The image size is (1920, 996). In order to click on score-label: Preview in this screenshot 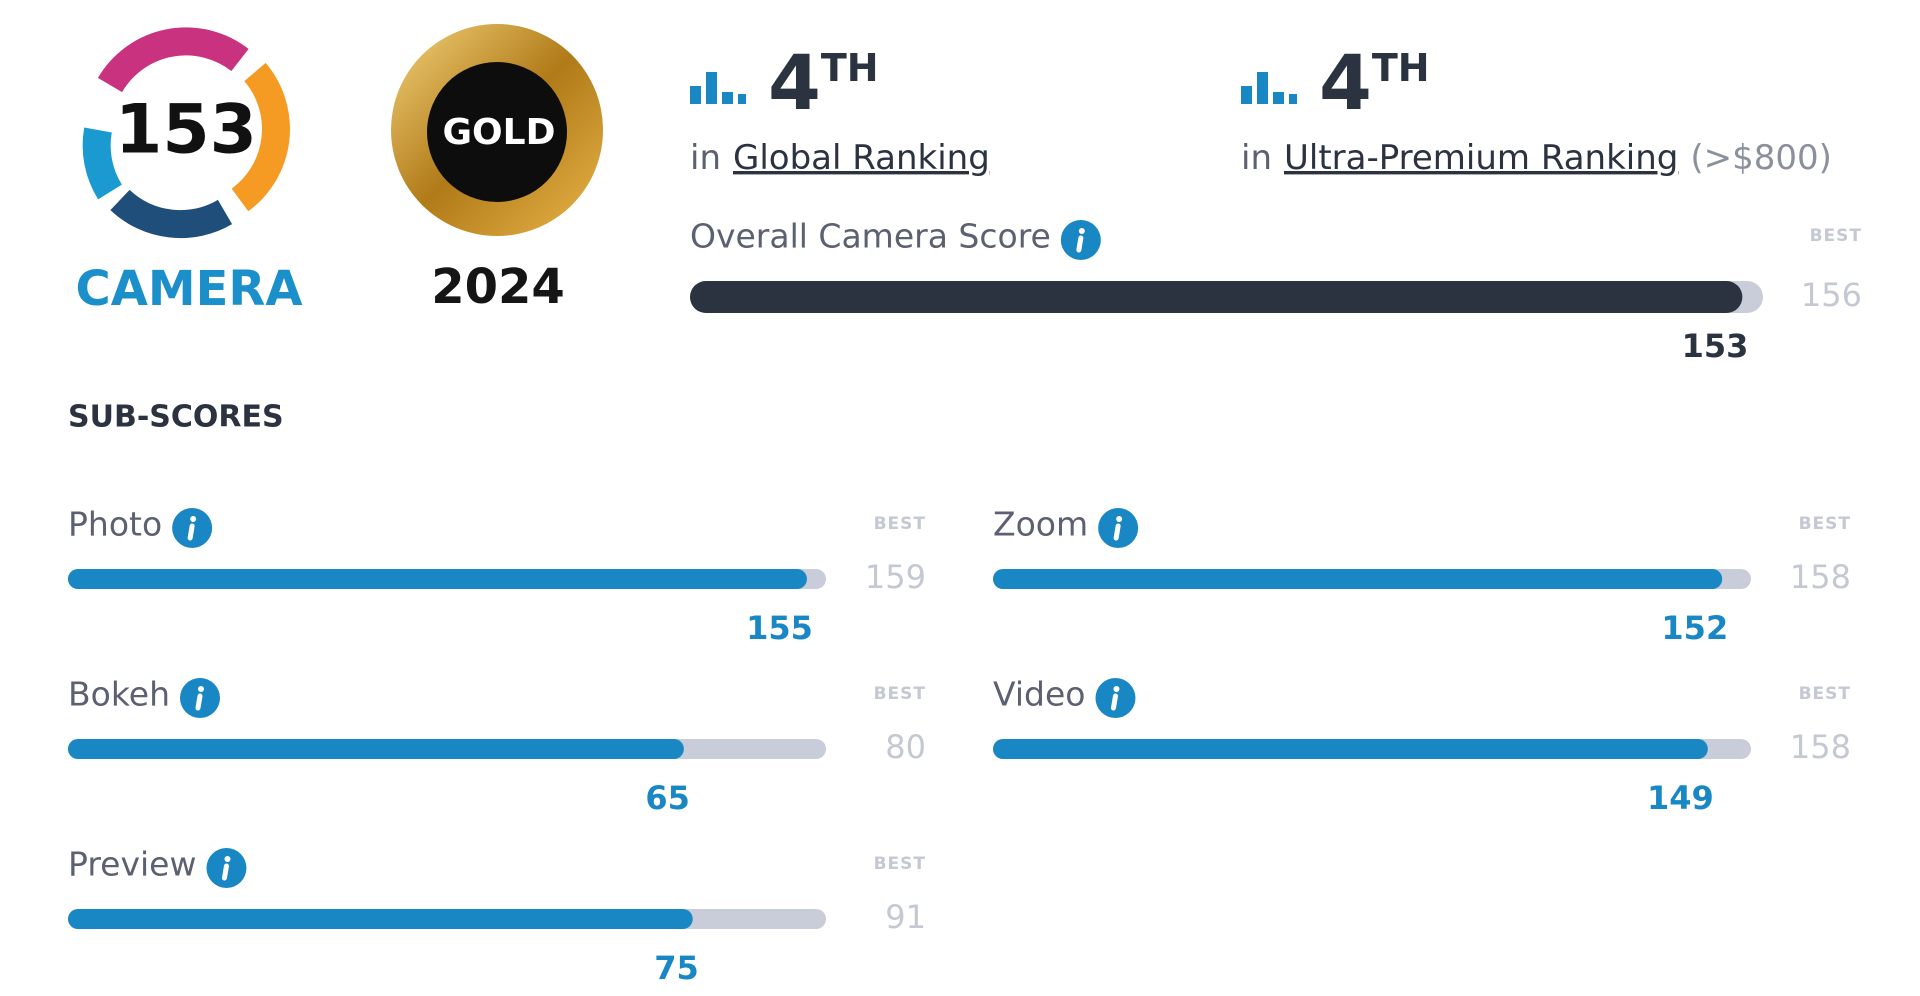, I will do `click(132, 864)`.